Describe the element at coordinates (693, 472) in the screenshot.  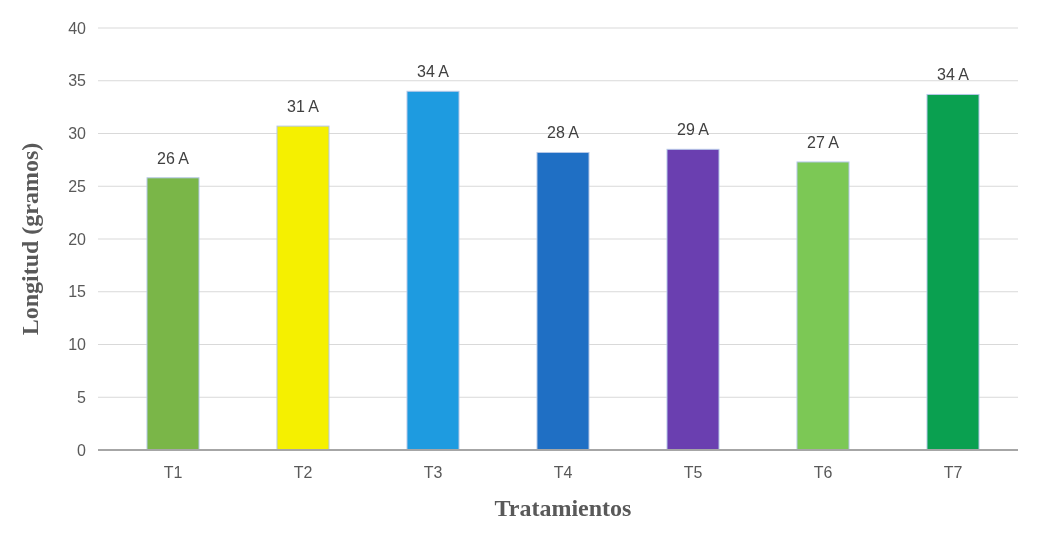
I see `x-tick-label: T5` at that location.